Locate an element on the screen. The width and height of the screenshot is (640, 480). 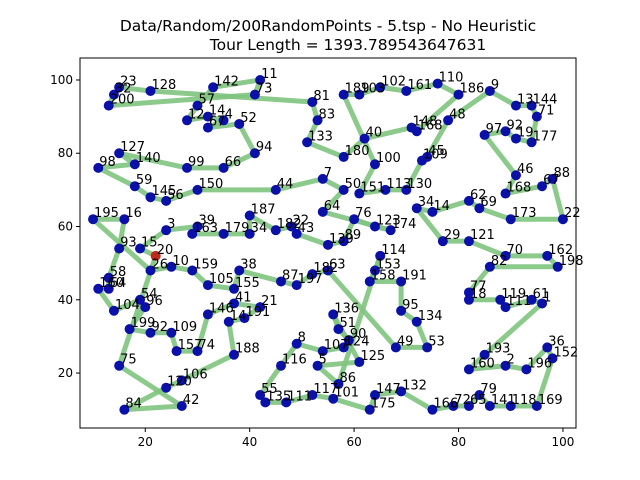
node-label: 121 is located at coordinates (482, 235).